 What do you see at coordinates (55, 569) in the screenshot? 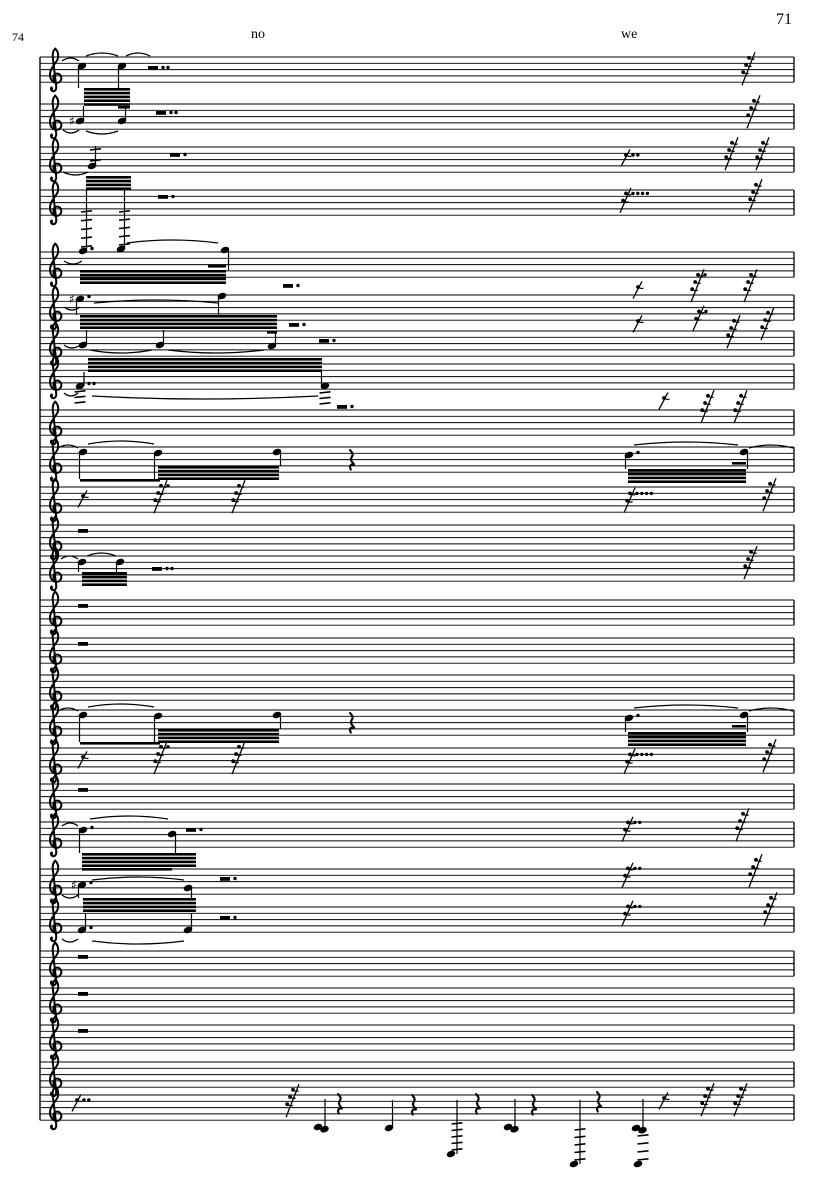
I see `treble-clef-icon` at bounding box center [55, 569].